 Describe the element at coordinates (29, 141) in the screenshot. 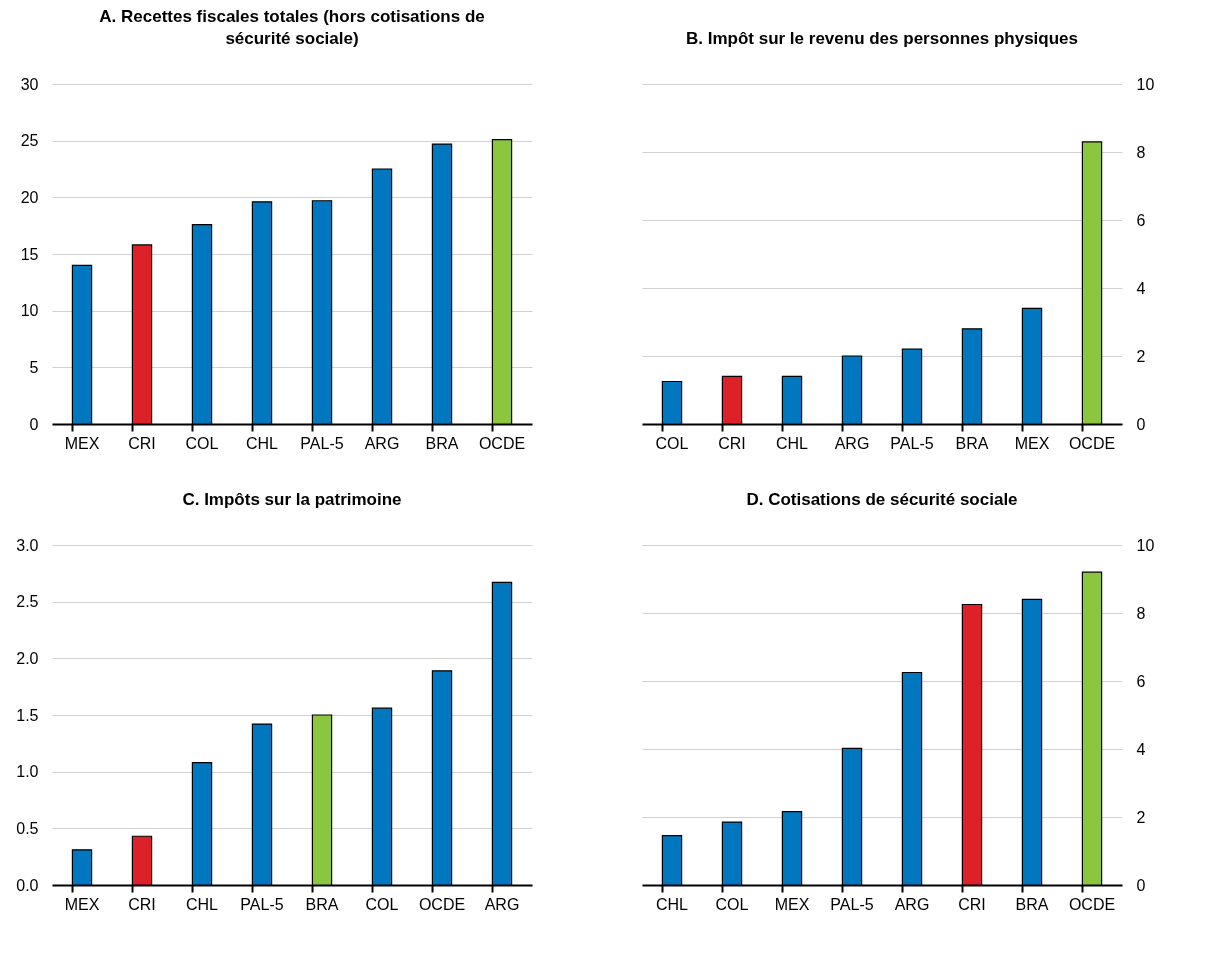

I see `y-tick-label: 25` at that location.